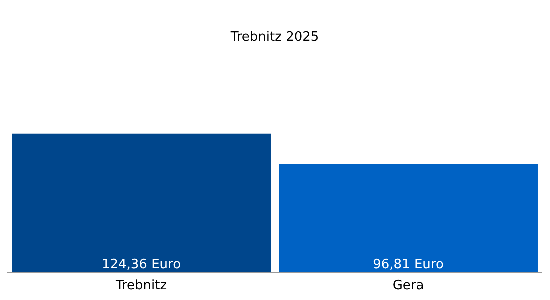 The width and height of the screenshot is (550, 300). Describe the element at coordinates (142, 264) in the screenshot. I see `data-label: 124,36 Euro` at that location.